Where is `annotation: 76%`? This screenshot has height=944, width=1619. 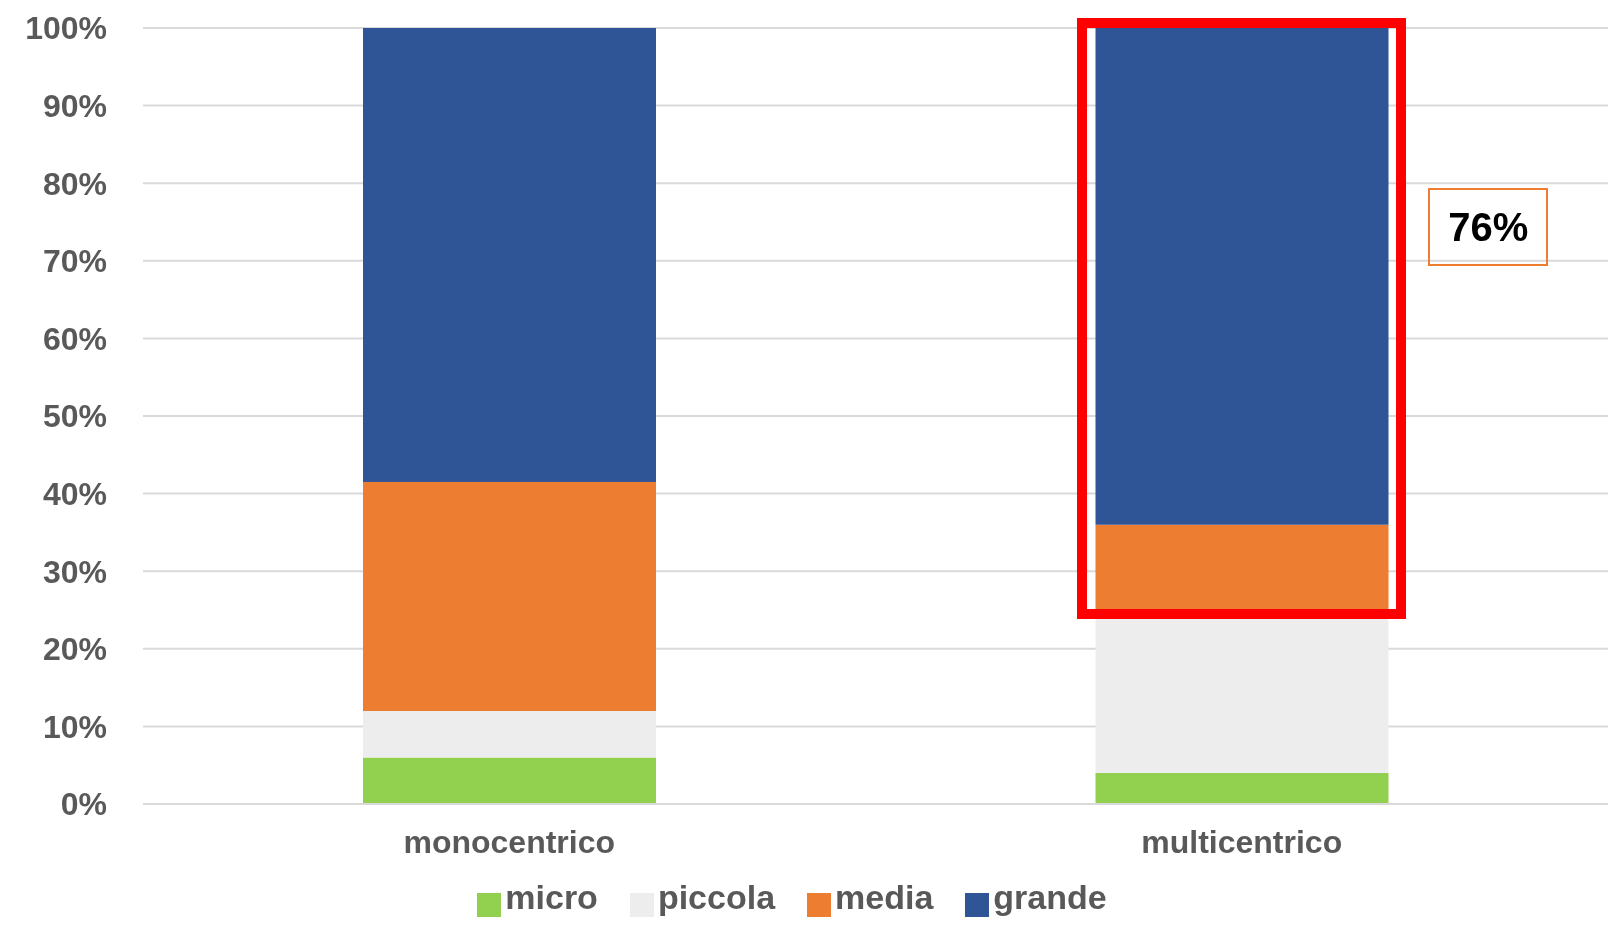 annotation: 76% is located at coordinates (1488, 227).